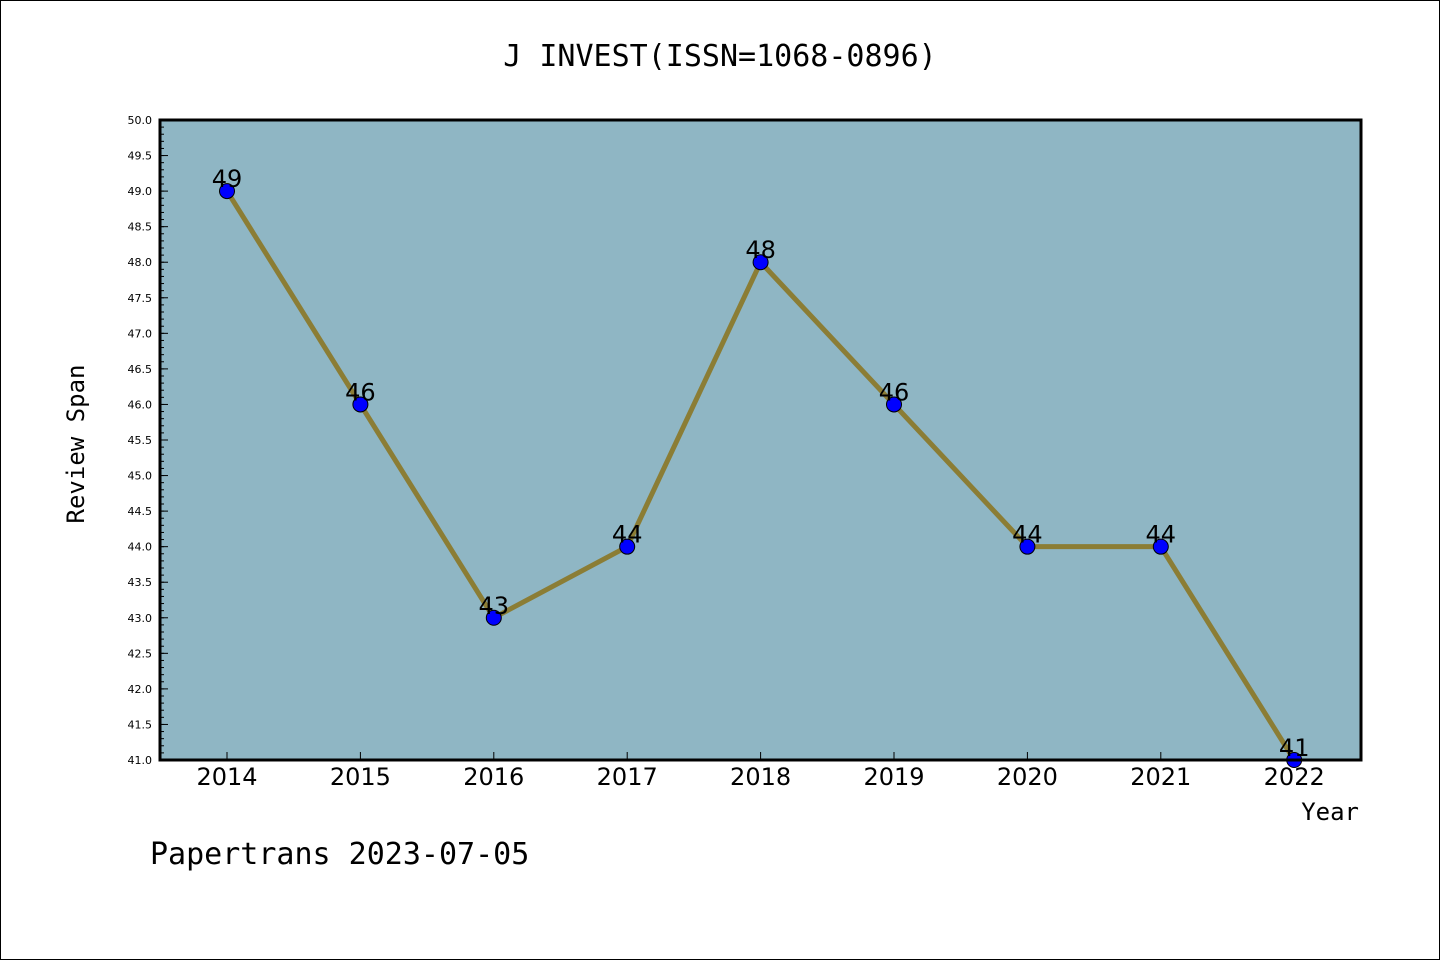  What do you see at coordinates (76, 444) in the screenshot?
I see `y-axis-label: Review Span` at bounding box center [76, 444].